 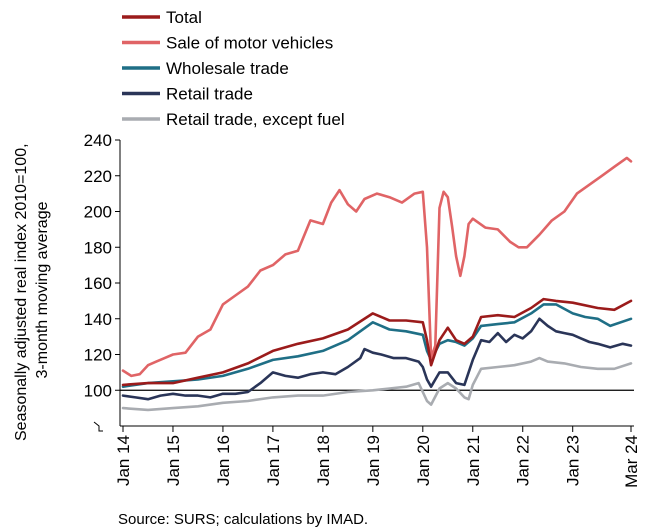 I want to click on series-line-total, so click(x=377, y=342).